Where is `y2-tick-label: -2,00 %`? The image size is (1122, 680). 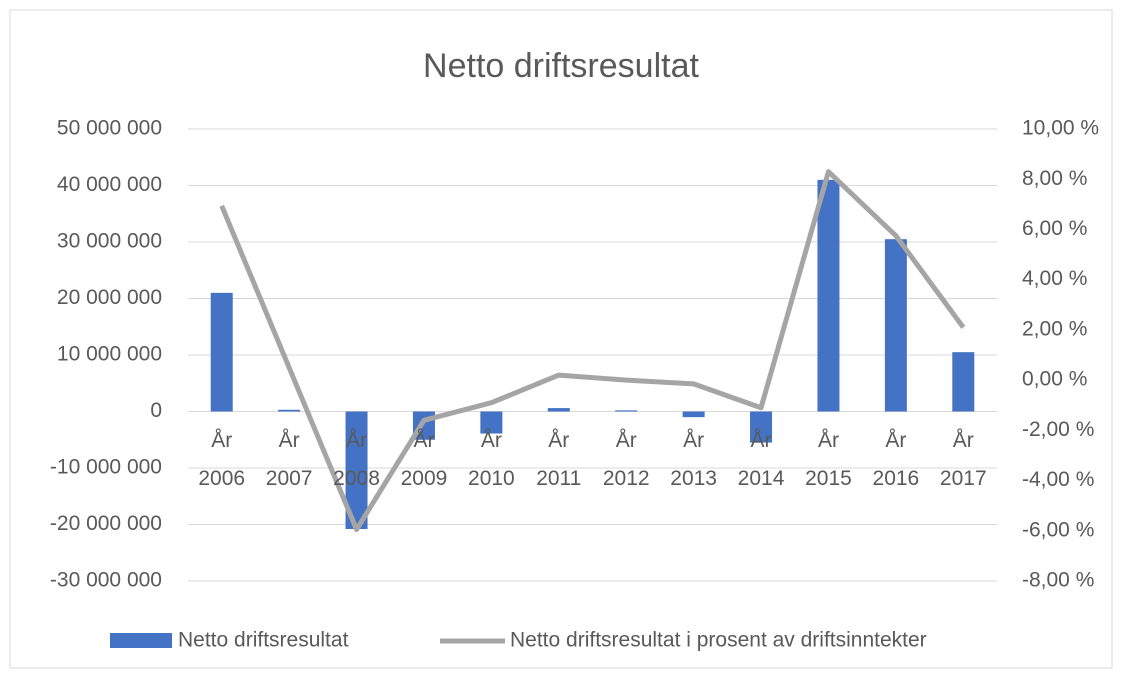
y2-tick-label: -2,00 % is located at coordinates (1058, 429).